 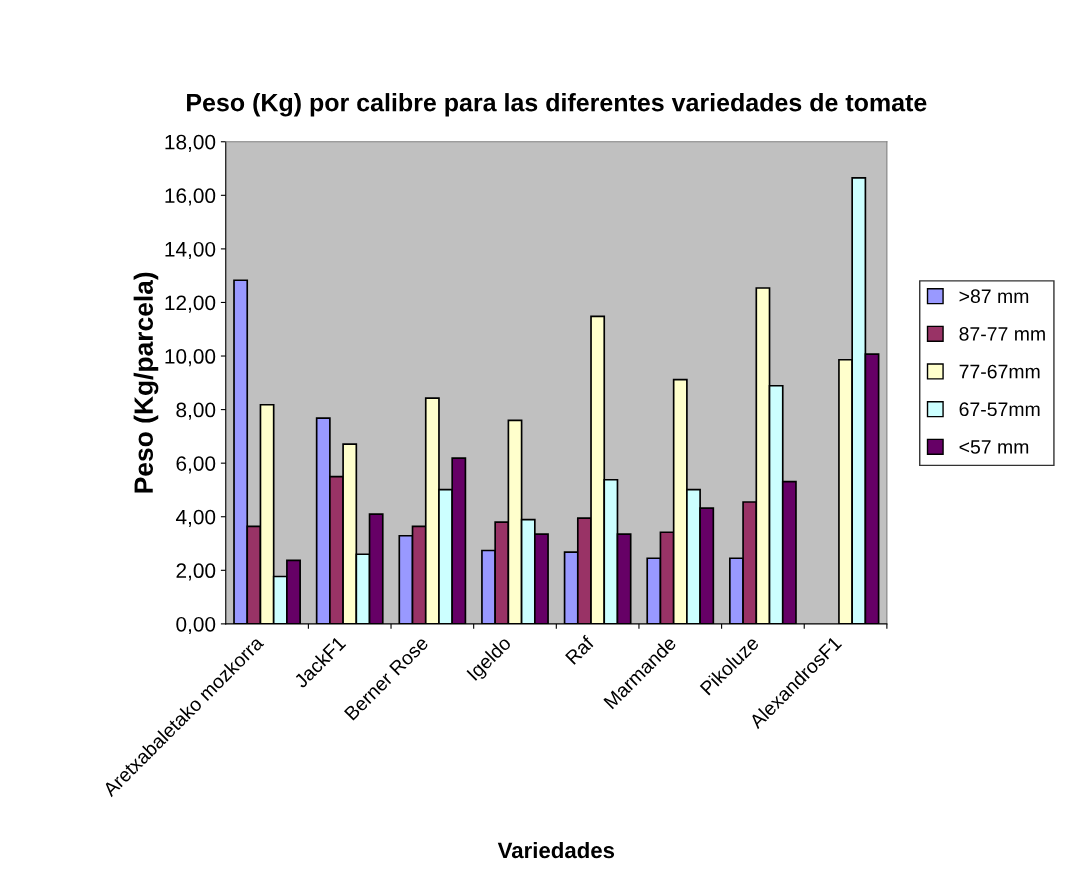 I want to click on y-axis-title: Peso (Kg/parcela), so click(x=146, y=382).